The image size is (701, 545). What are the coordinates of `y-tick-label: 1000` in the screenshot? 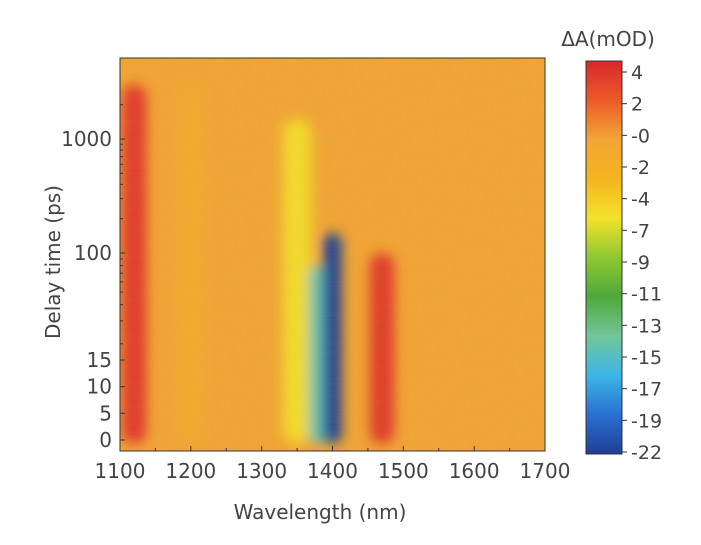 It's located at (86, 139).